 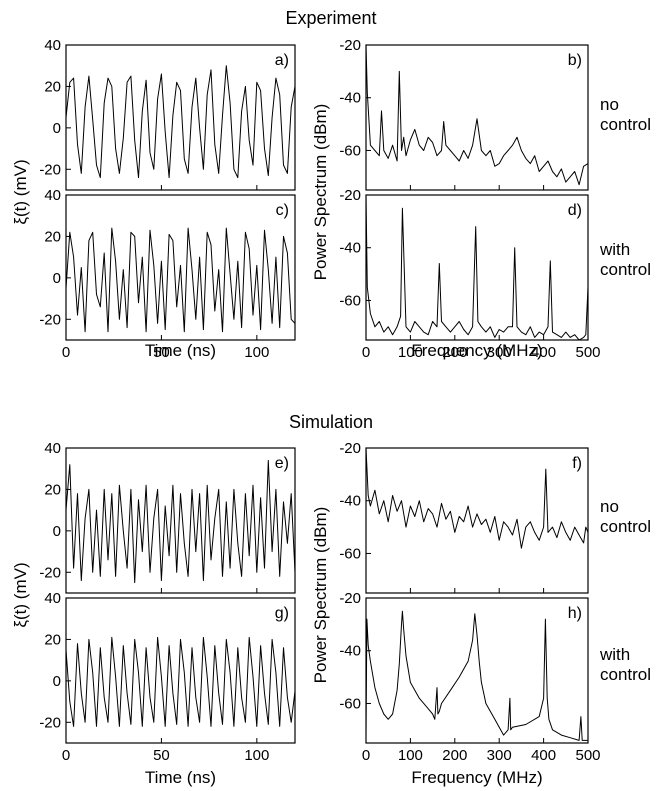 What do you see at coordinates (282, 60) in the screenshot?
I see `panel-label: a)` at bounding box center [282, 60].